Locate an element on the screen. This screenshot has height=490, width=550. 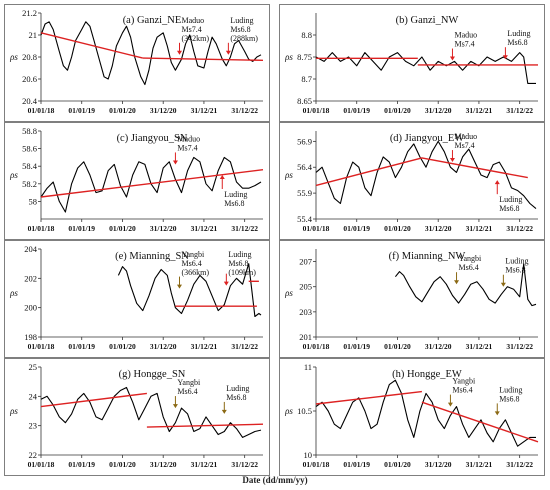
y-tick-label: 24 is located at coordinates (33, 396).